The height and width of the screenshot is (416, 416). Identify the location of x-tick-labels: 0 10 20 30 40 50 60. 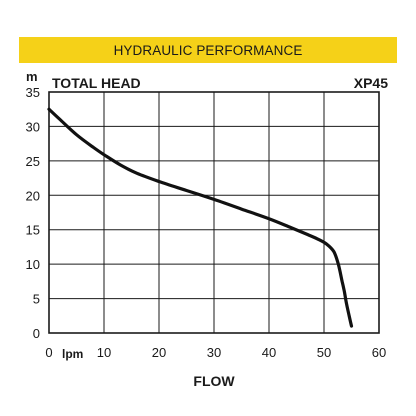
(215, 352).